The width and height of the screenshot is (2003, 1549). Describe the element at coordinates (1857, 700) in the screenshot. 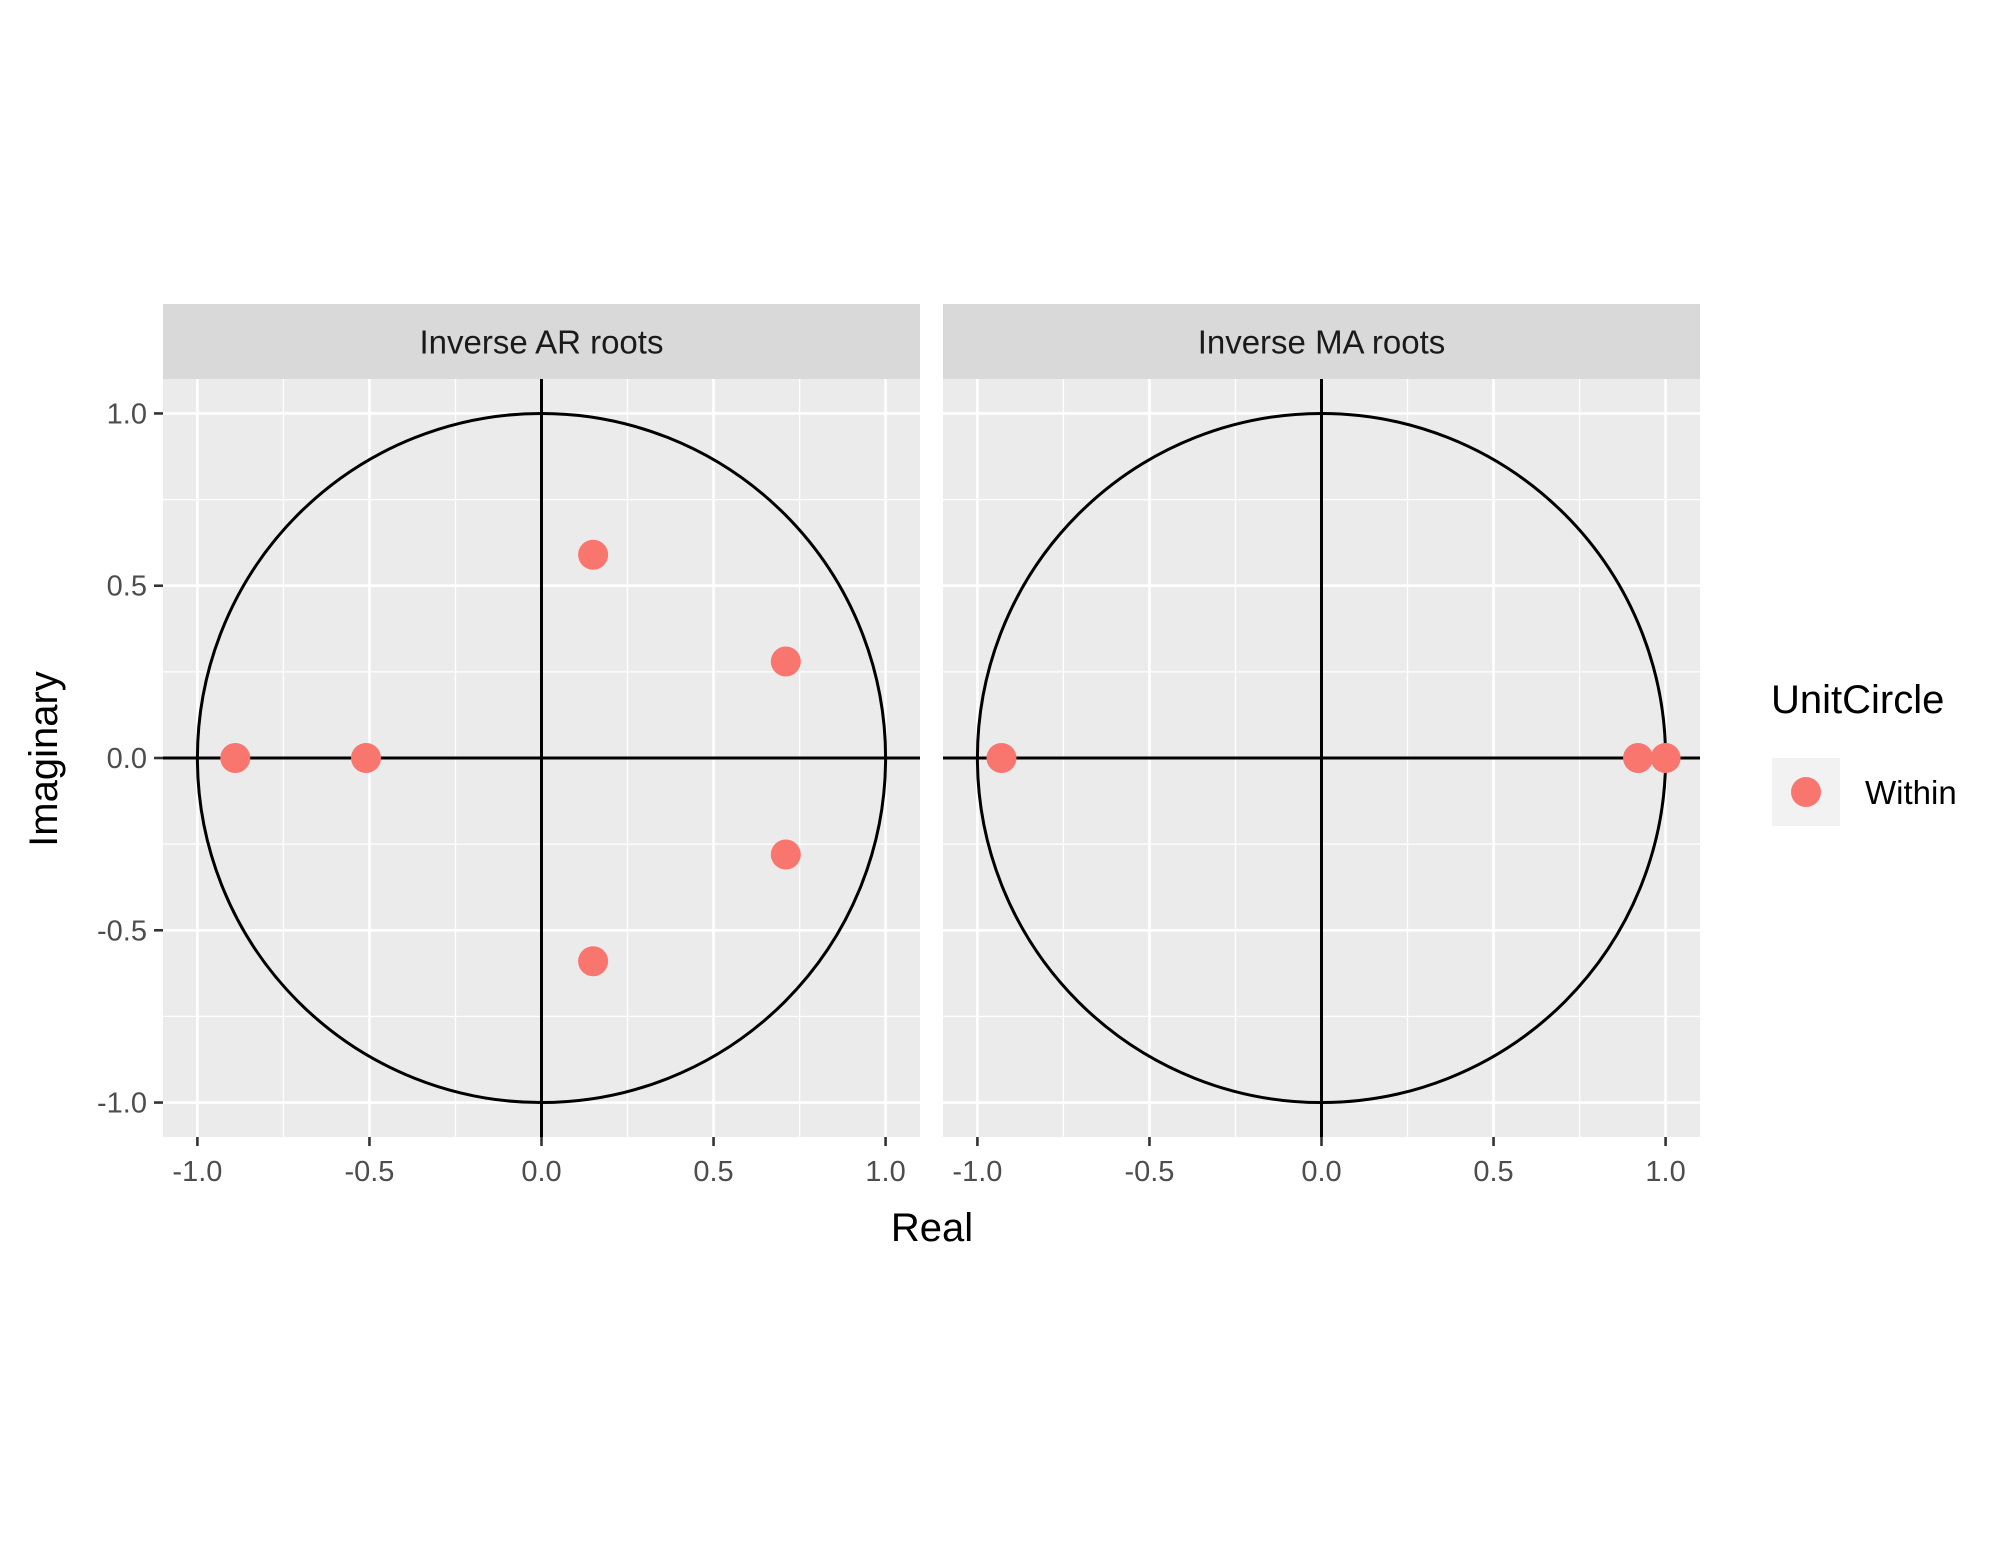

I see `legend-title: UnitCircle` at that location.